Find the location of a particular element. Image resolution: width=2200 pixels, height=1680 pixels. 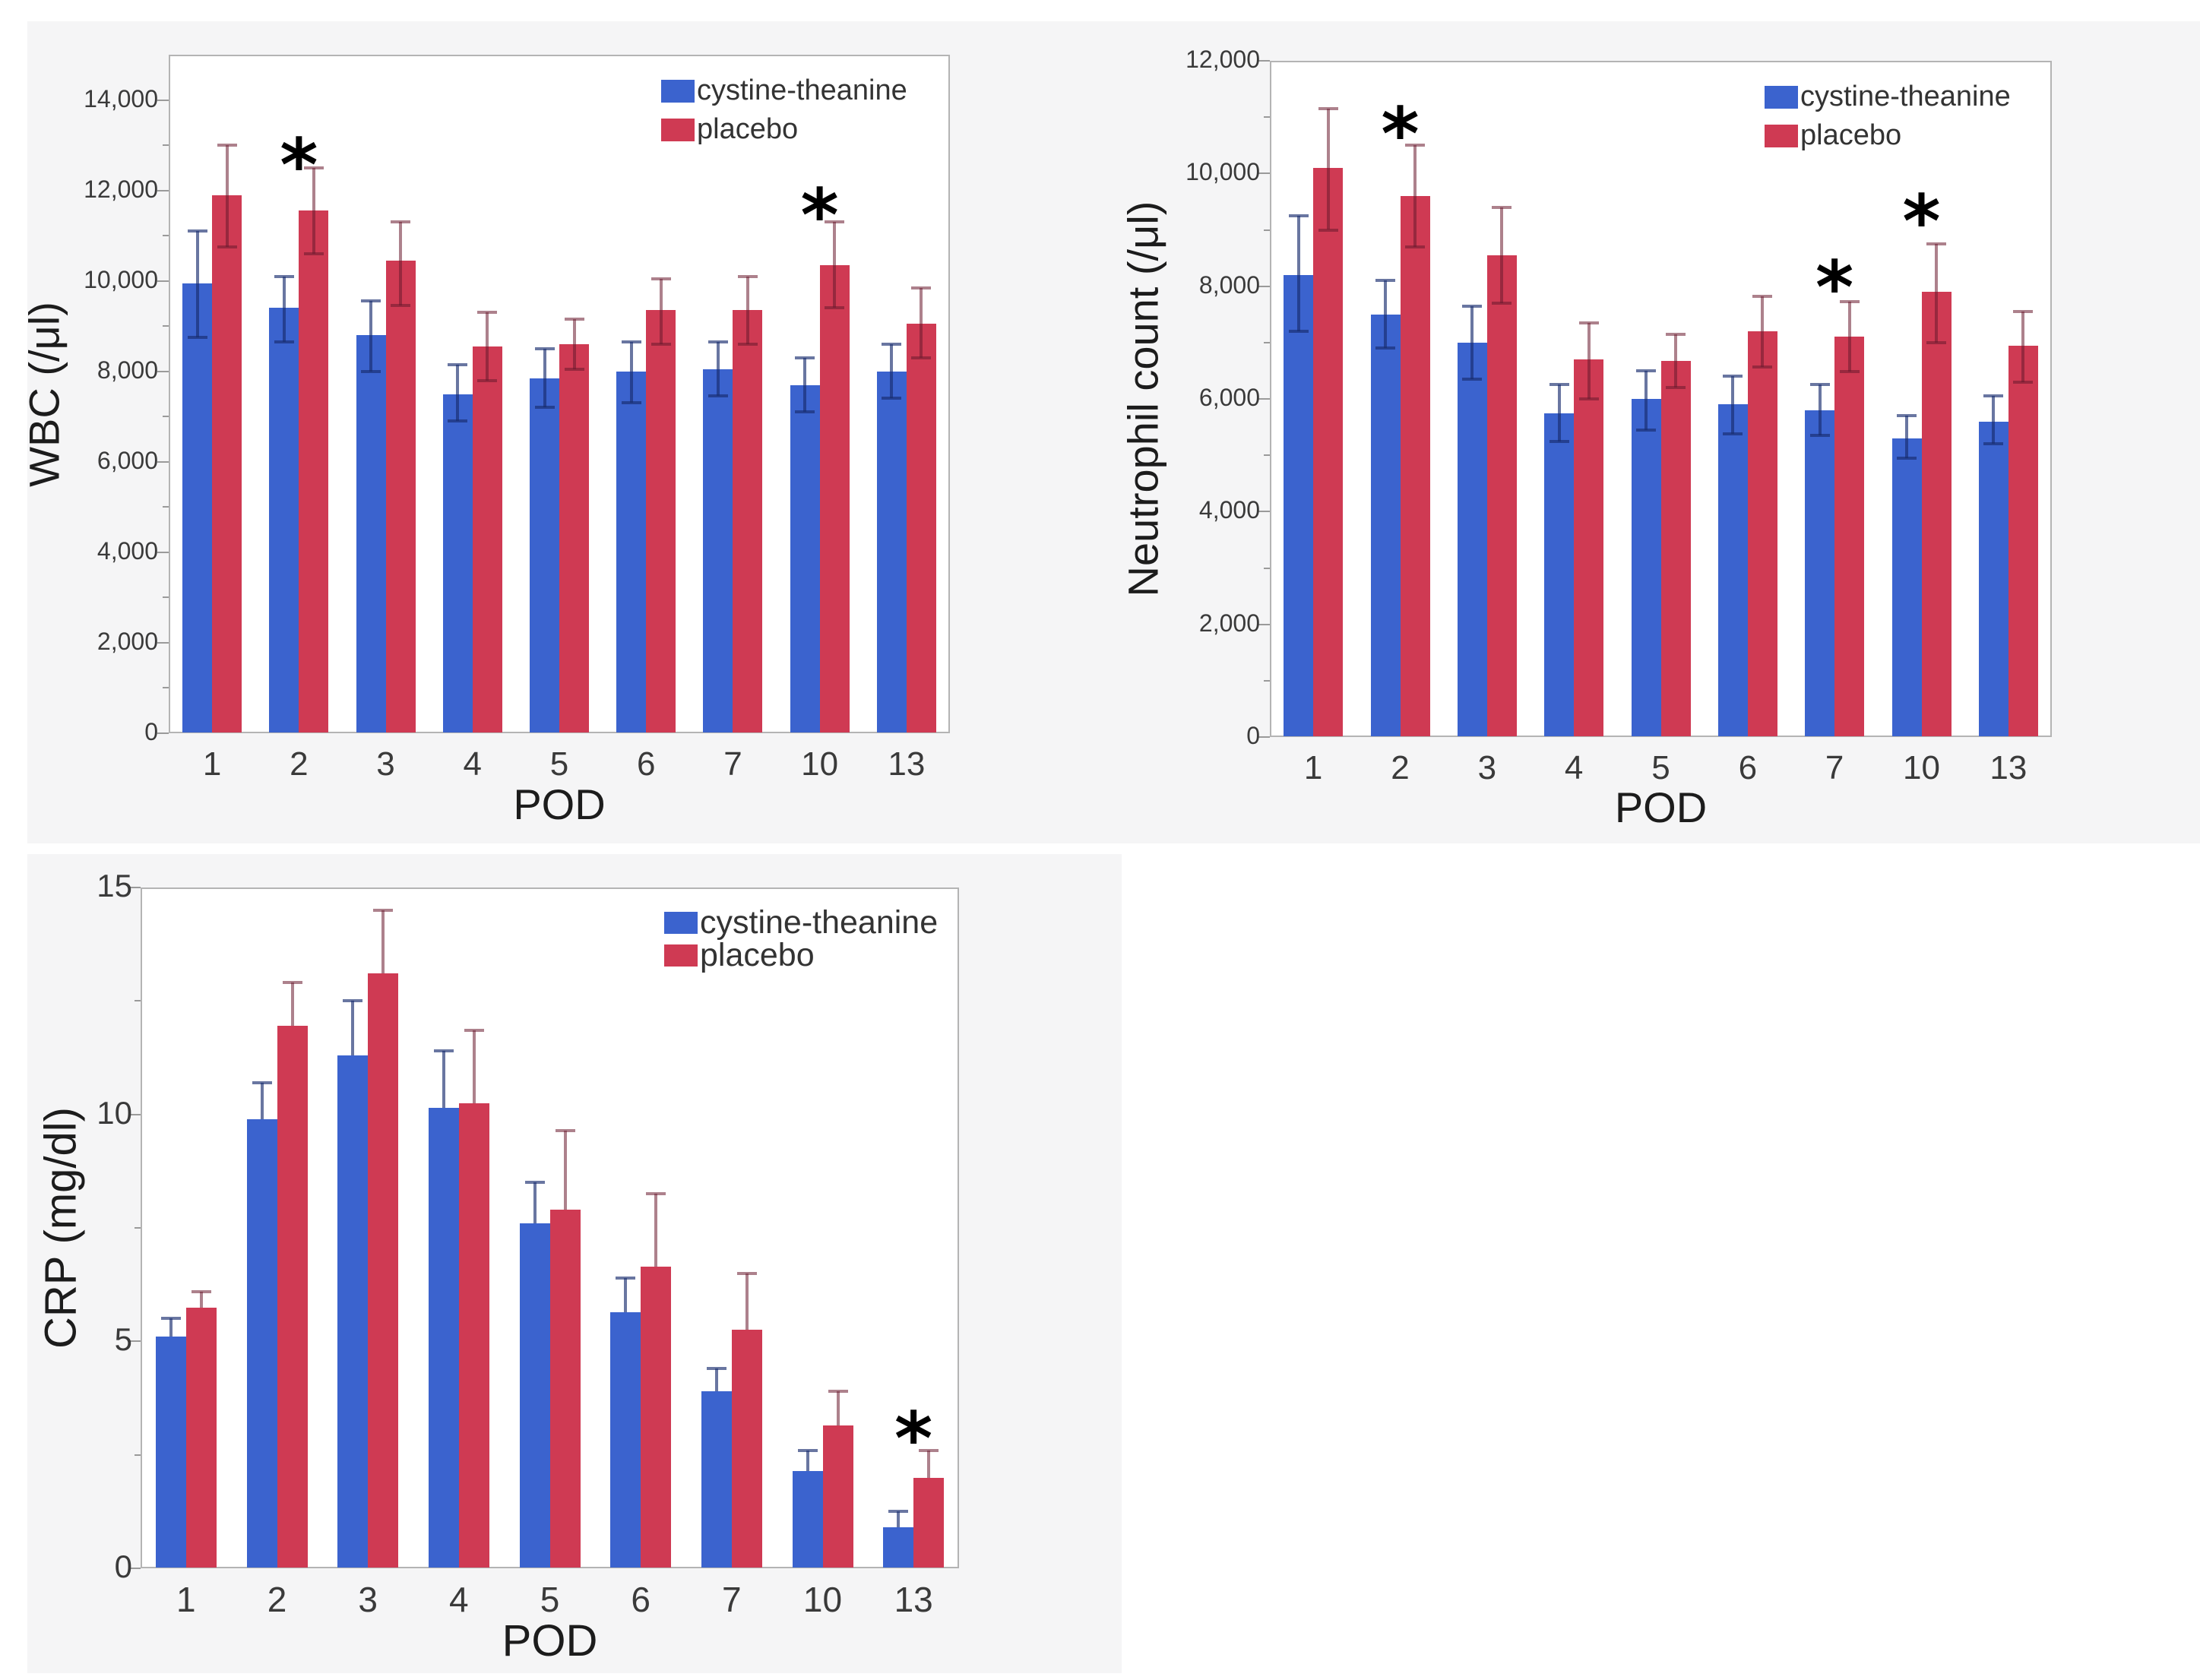

y-tick-label: 8,000 is located at coordinates (127, 370).